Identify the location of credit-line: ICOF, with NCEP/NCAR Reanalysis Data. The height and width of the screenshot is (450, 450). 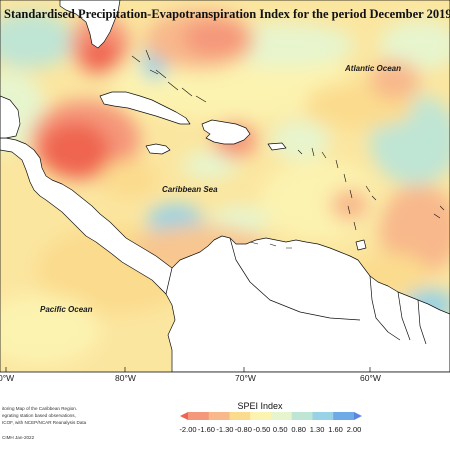
(44, 422).